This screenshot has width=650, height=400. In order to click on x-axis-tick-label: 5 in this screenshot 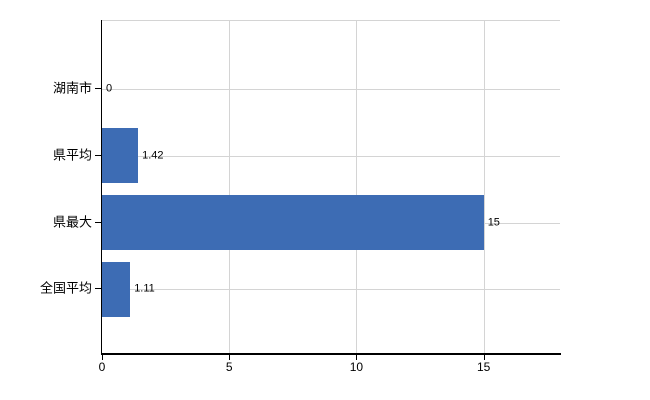, I will do `click(229, 367)`.